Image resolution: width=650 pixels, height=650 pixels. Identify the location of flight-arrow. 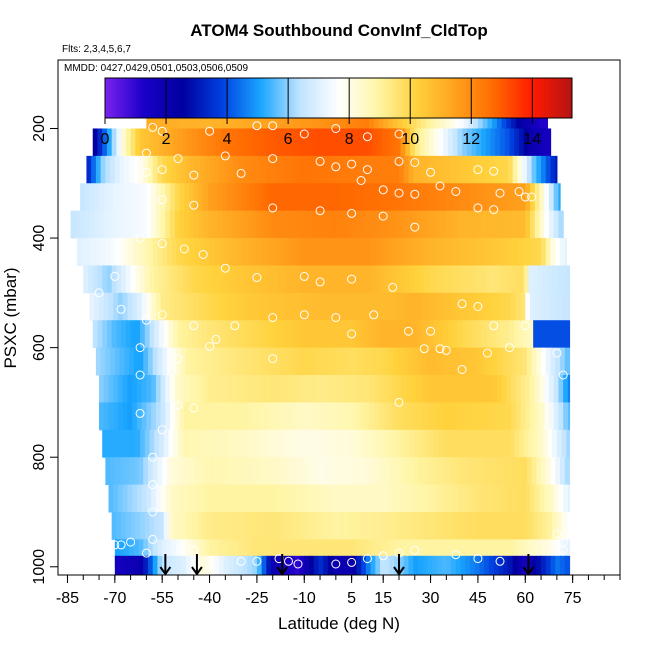
(165, 565).